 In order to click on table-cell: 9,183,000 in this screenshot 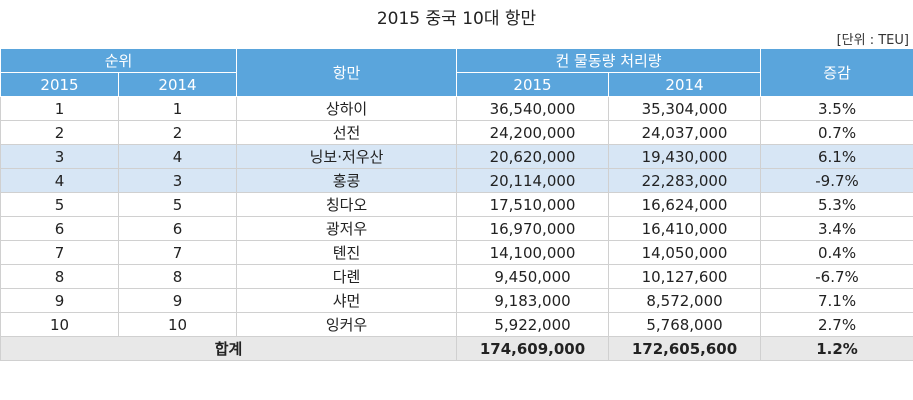, I will do `click(533, 300)`.